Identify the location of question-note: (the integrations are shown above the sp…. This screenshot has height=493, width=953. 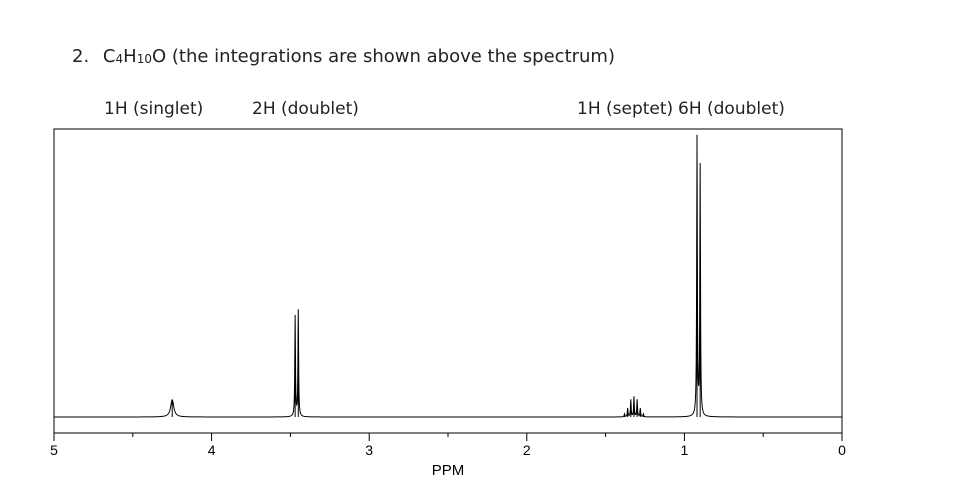
(393, 56).